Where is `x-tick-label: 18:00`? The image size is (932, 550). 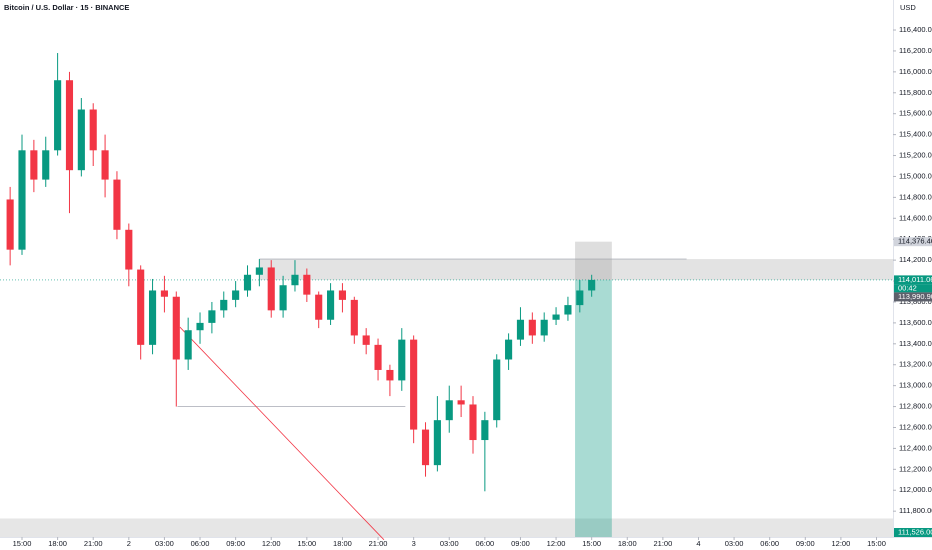 x-tick-label: 18:00 is located at coordinates (627, 543).